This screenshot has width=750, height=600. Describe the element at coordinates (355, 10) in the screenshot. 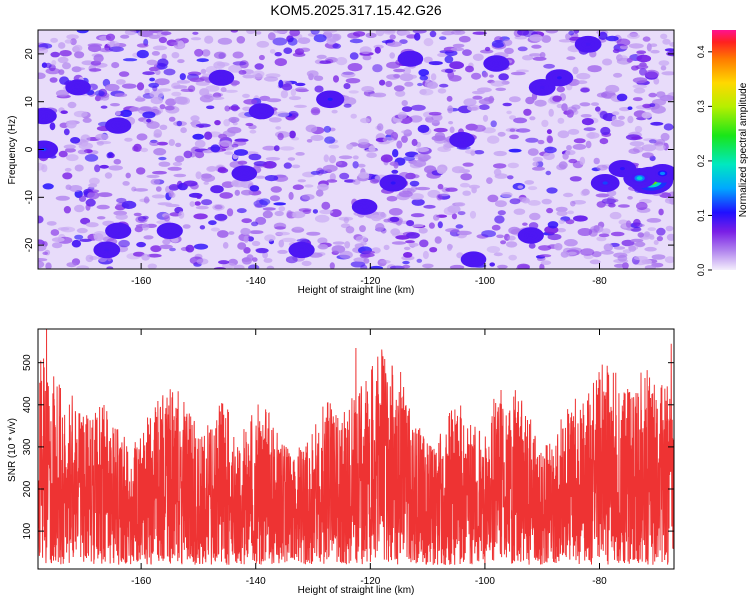

I see `chart-title: KOM5.2025.317.15.42.G26` at that location.